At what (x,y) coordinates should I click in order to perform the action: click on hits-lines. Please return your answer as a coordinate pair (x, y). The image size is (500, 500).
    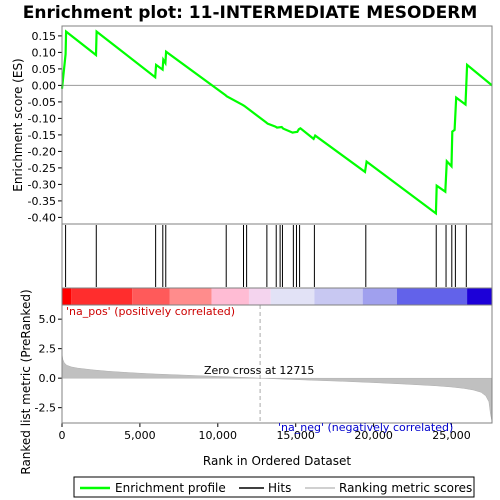
    Looking at the image, I should click on (266, 256).